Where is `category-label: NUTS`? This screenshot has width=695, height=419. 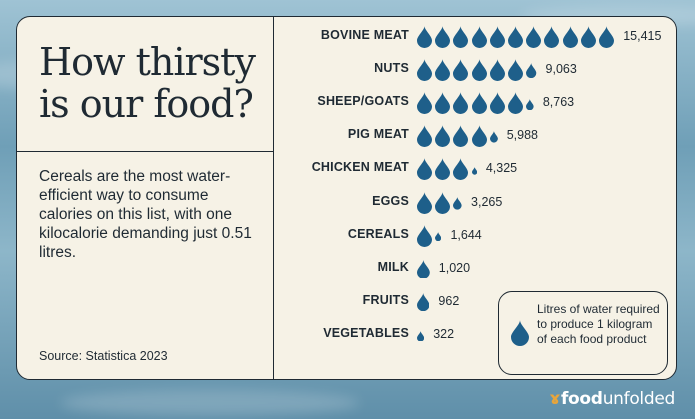 category-label: NUTS is located at coordinates (391, 68).